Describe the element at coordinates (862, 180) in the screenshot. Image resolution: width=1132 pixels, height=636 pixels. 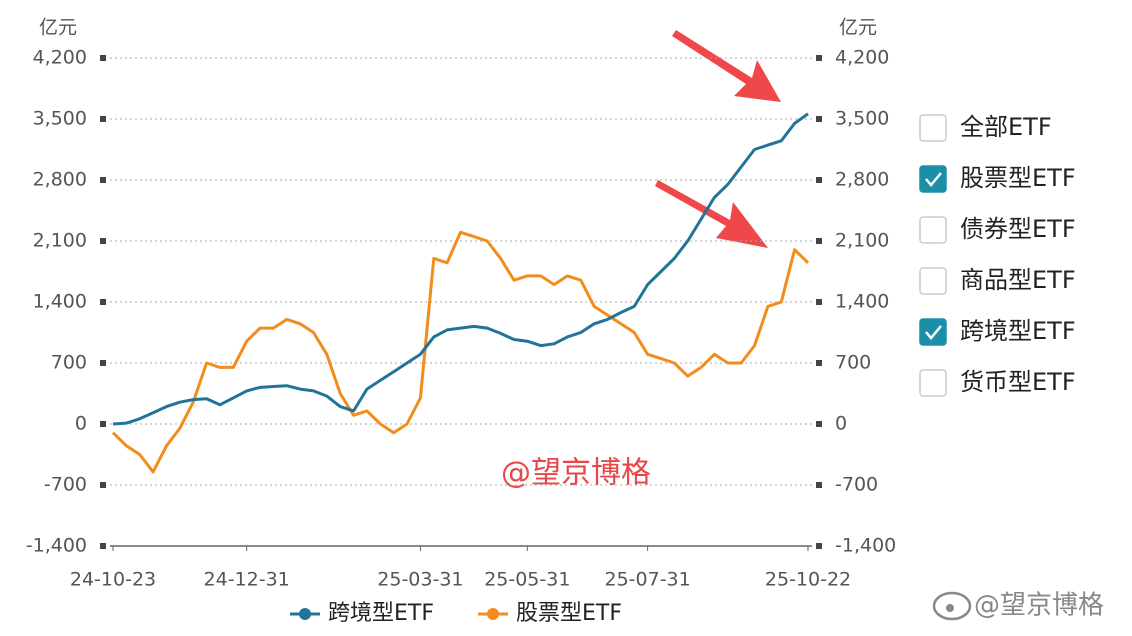
I see `y2-tick-label: 2,800` at that location.